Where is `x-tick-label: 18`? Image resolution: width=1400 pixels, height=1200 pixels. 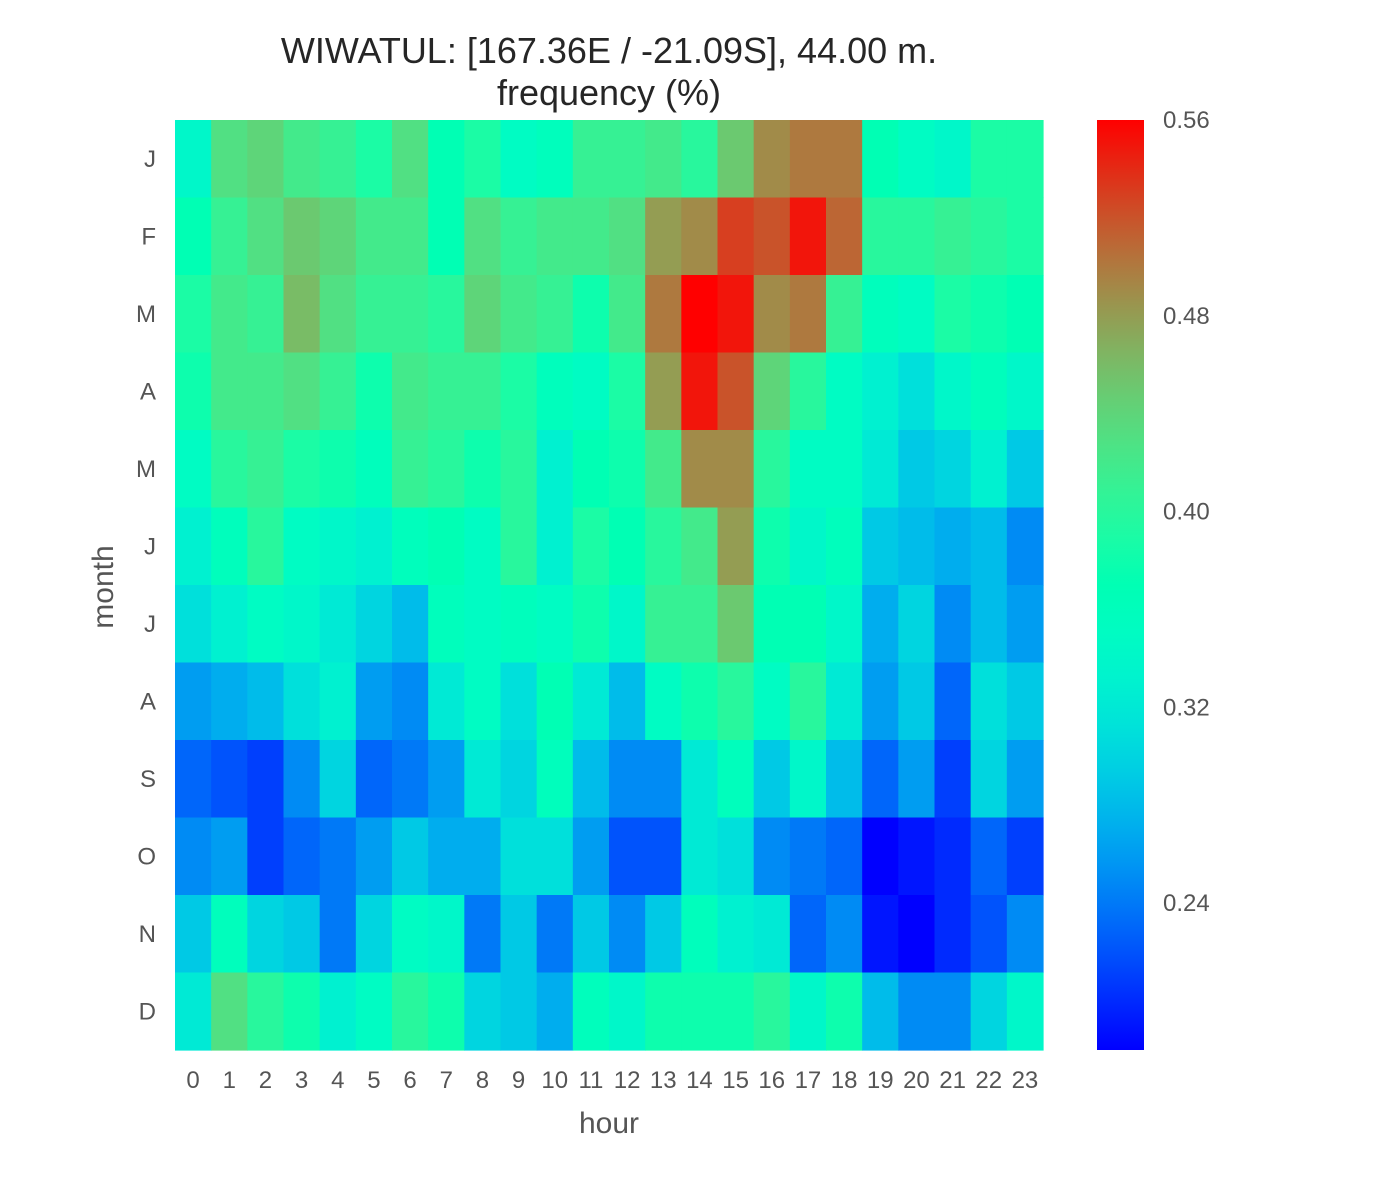
x-tick-label: 18 is located at coordinates (844, 1080).